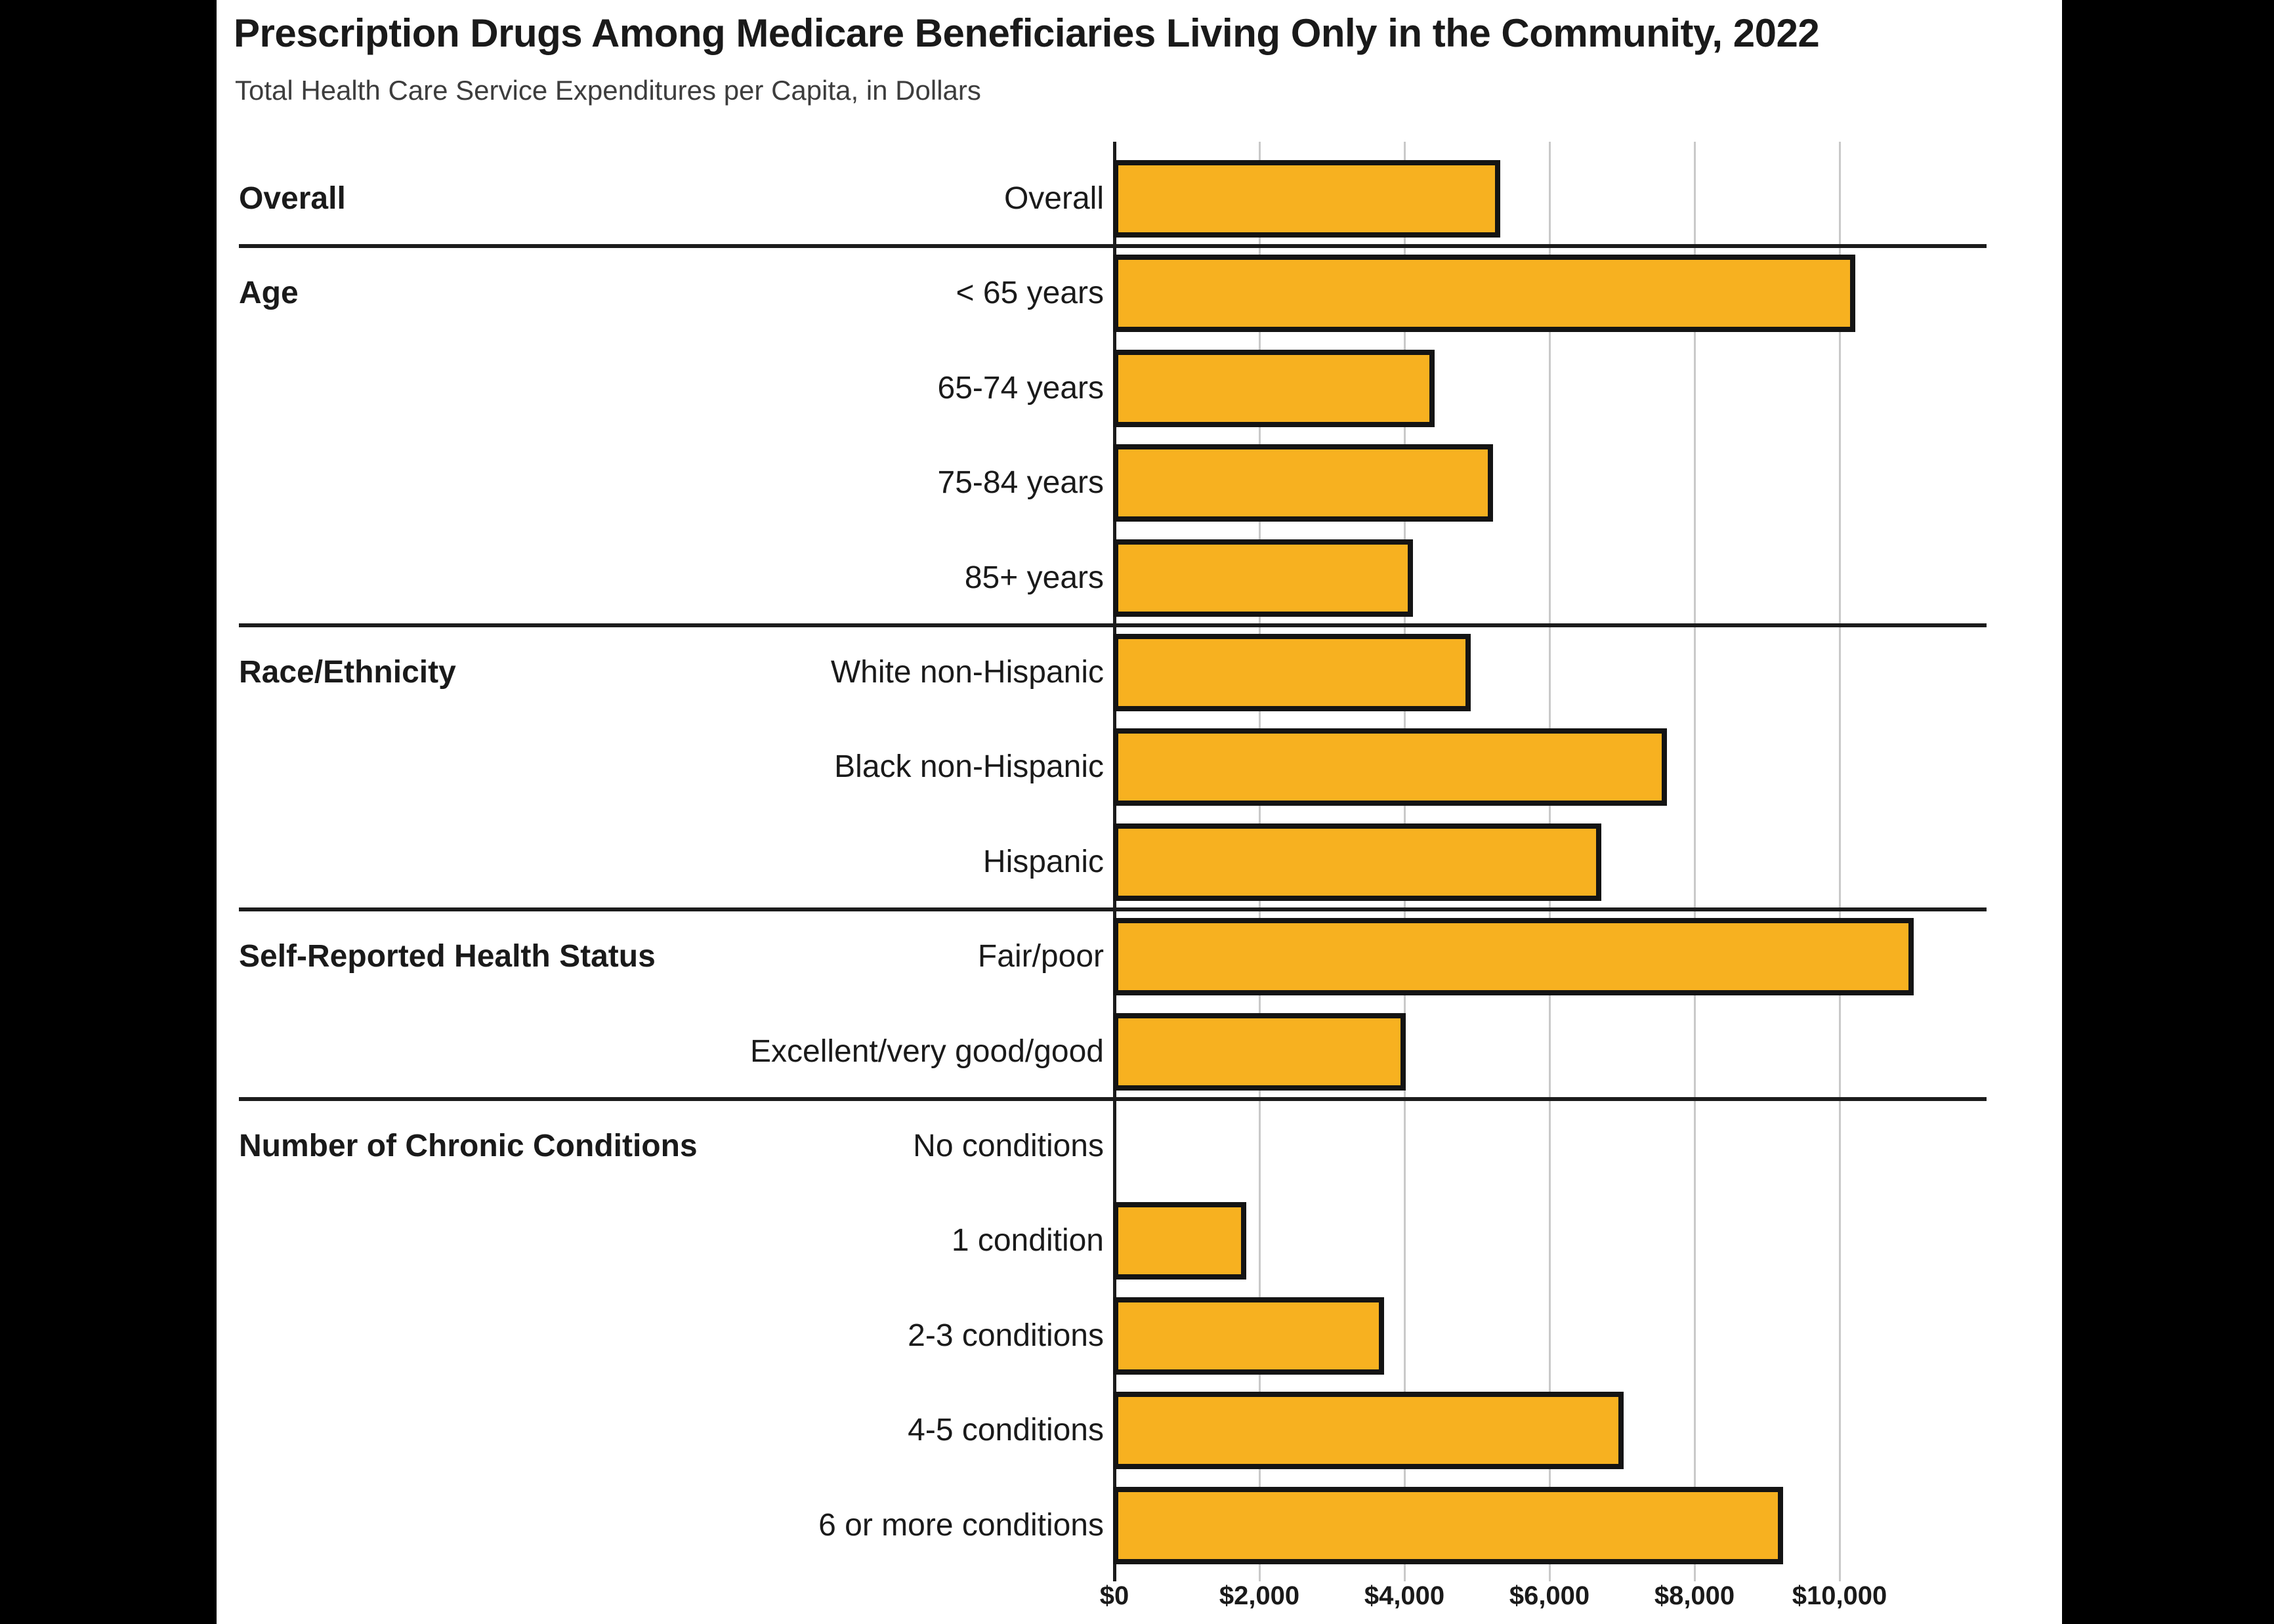 The height and width of the screenshot is (1624, 2274). What do you see at coordinates (1549, 1596) in the screenshot?
I see `x-tick-label: $6,000` at bounding box center [1549, 1596].